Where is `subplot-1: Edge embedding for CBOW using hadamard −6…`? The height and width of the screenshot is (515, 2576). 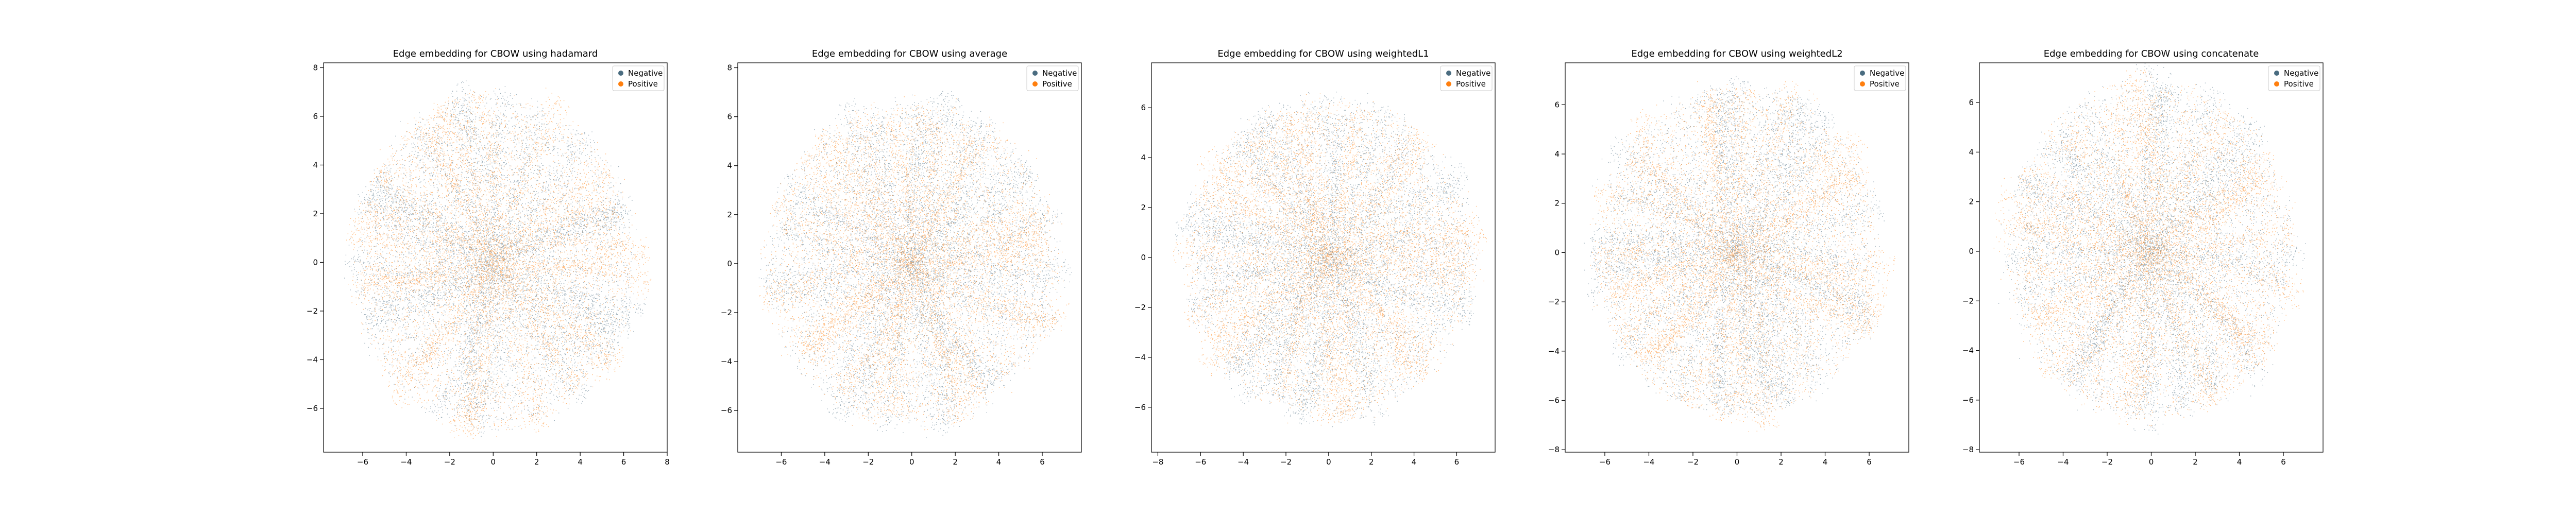 subplot-1: Edge embedding for CBOW using hadamard −6… is located at coordinates (488, 257).